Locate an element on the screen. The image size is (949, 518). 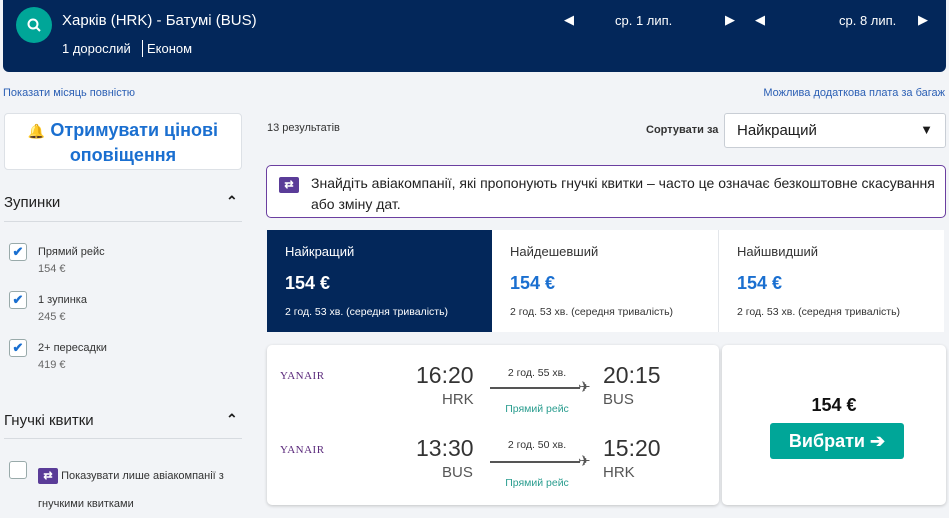
arrival-time: 20:15 is located at coordinates (632, 375).